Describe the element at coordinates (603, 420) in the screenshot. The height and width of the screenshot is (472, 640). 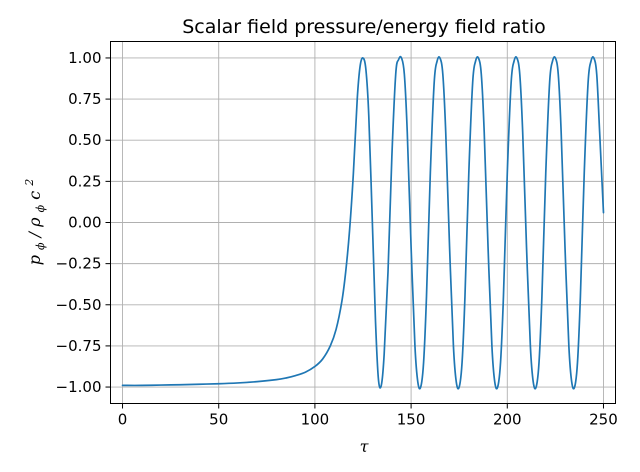
I see `x-tick-label: 250` at that location.